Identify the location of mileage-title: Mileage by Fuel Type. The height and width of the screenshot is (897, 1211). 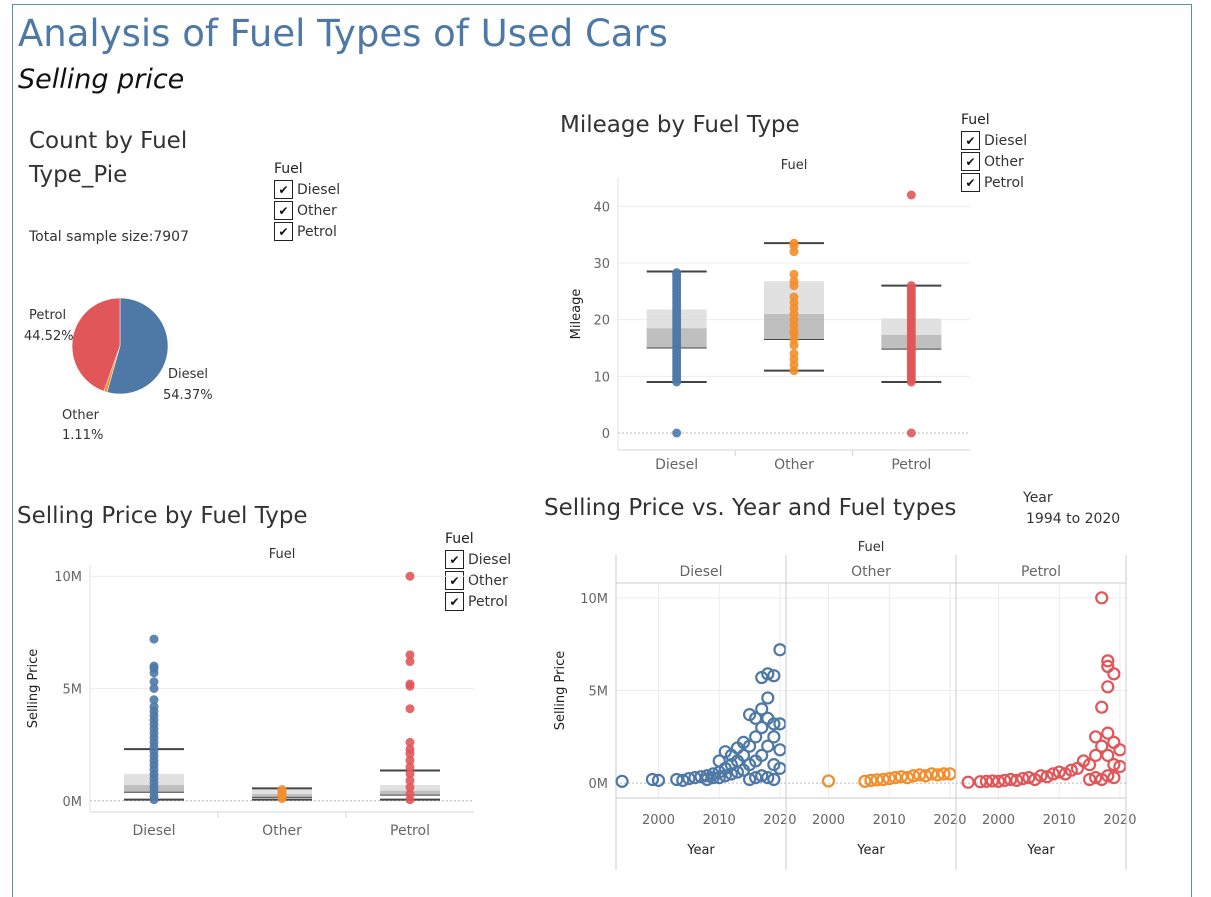
(680, 125).